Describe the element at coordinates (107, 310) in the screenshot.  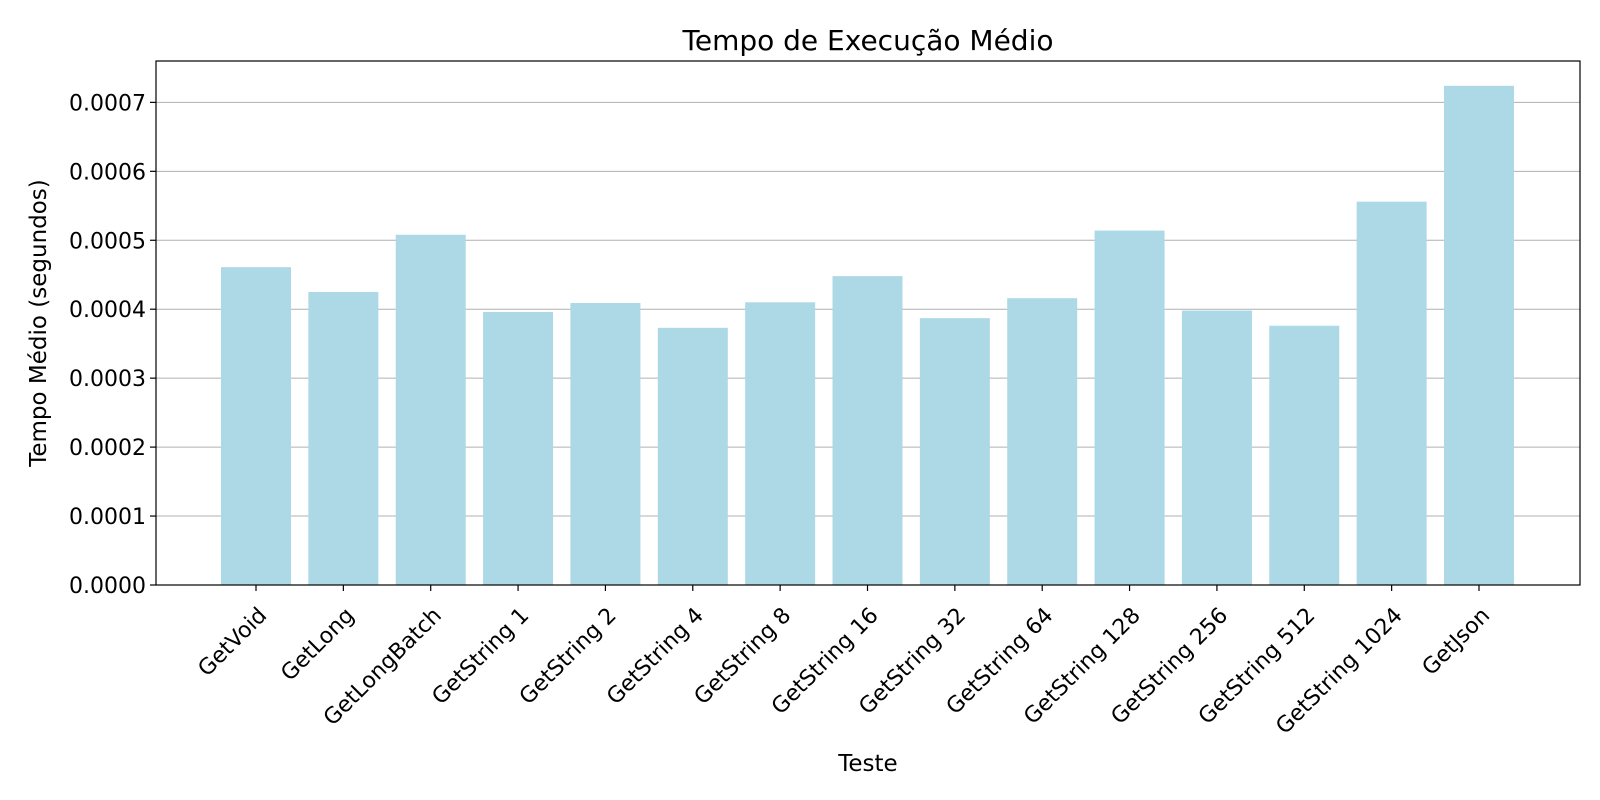
I see `y-tick-label: 0.0004` at that location.